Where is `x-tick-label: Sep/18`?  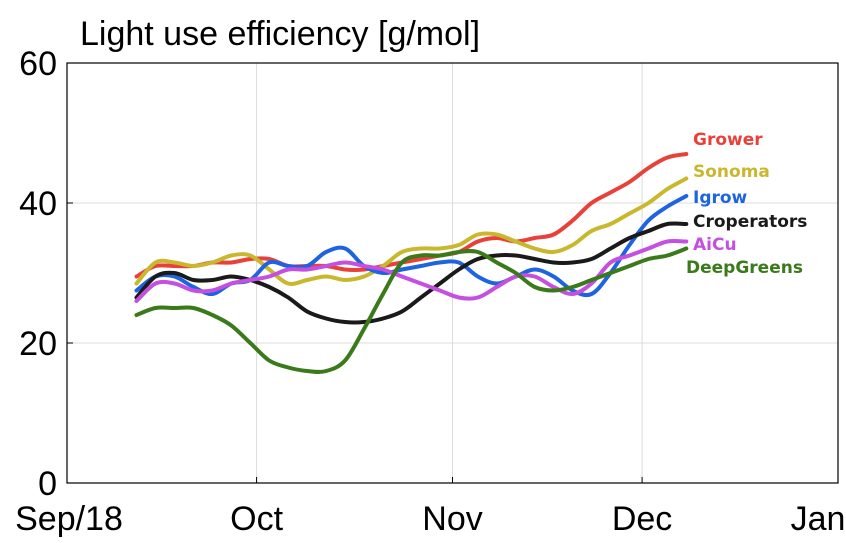 x-tick-label: Sep/18 is located at coordinates (69, 519).